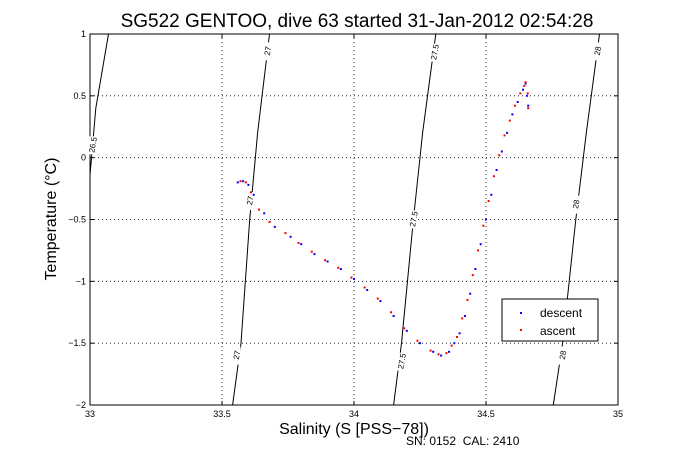  Describe the element at coordinates (561, 313) in the screenshot. I see `legend-label-descent: descent` at that location.